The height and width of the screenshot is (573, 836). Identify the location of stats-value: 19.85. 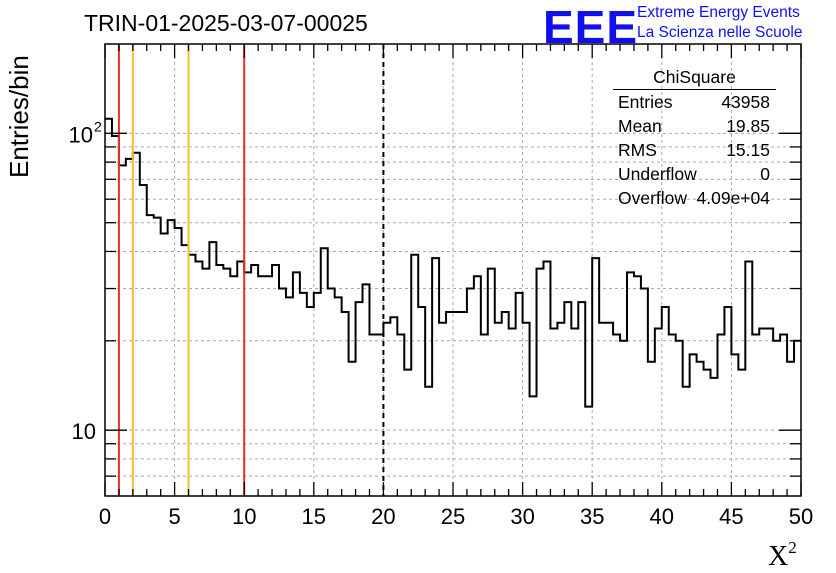
(748, 126).